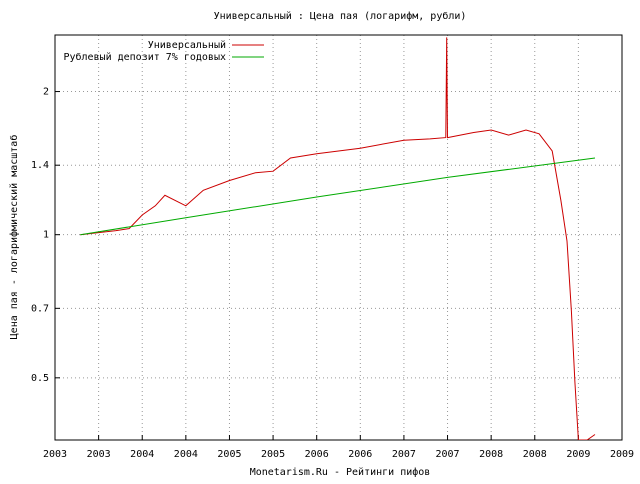 The image size is (640, 484). What do you see at coordinates (46, 92) in the screenshot?
I see `y-tick-label: 2` at bounding box center [46, 92].